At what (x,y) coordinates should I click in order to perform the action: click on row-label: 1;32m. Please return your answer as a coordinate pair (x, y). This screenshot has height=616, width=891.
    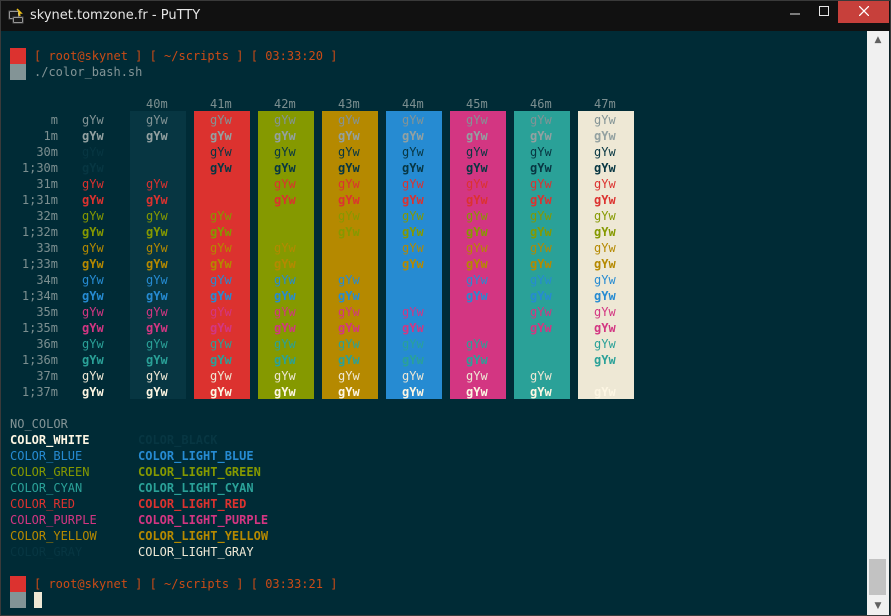
    Looking at the image, I should click on (39, 232).